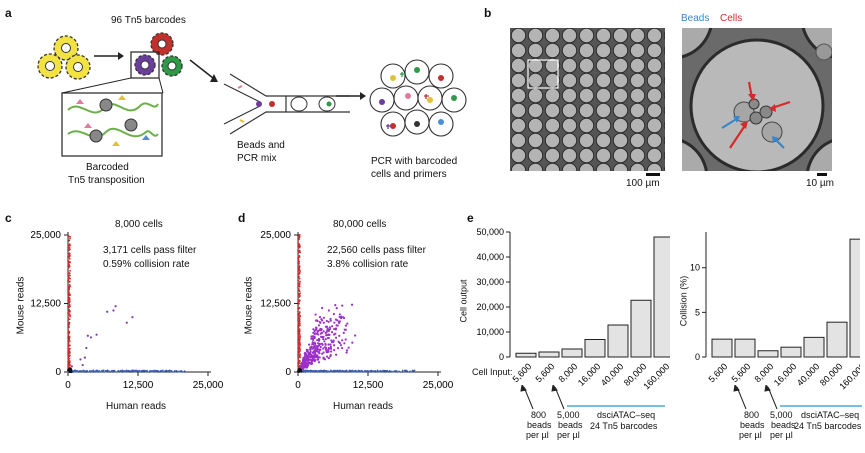 Image resolution: width=865 pixels, height=453 pixels. Describe the element at coordinates (587, 99) in the screenshot. I see `droplet-micrograph-wide` at that location.